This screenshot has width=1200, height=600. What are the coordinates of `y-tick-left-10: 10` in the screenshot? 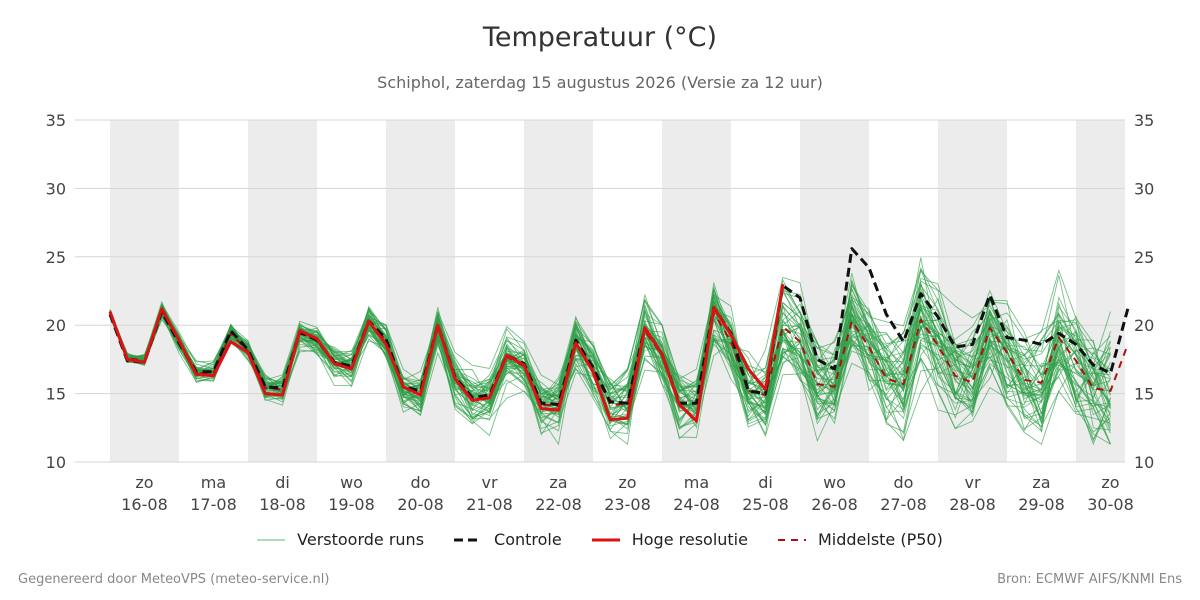 It's located at (56, 462).